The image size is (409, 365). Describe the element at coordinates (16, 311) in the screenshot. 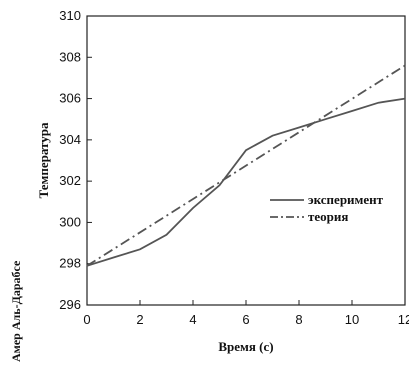

I see `side-caption: Амер Аль-Дарабсе` at that location.